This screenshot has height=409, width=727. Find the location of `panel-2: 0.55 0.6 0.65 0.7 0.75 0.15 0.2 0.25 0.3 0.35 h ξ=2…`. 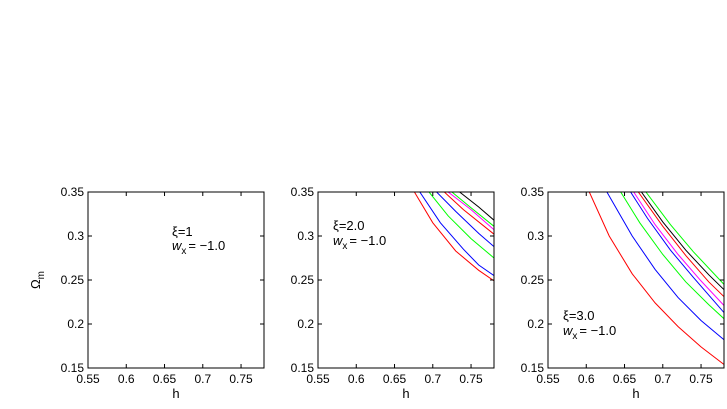

panel-2: 0.55 0.6 0.65 0.7 0.75 0.15 0.2 0.25 0.3 0.35 h ξ=2… is located at coordinates (393, 293).